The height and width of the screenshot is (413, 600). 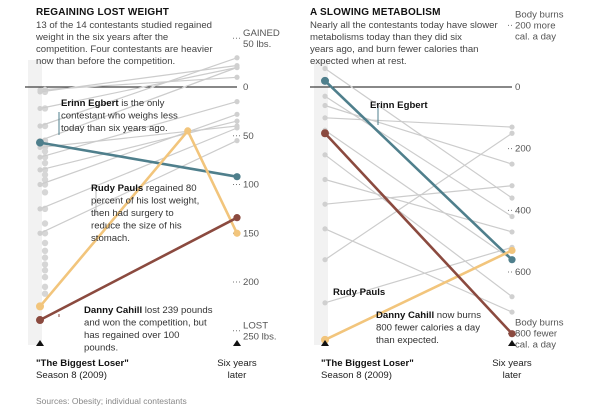 What do you see at coordinates (535, 36) in the screenshot?
I see `metabolism-tick-label: cal. a day` at bounding box center [535, 36].